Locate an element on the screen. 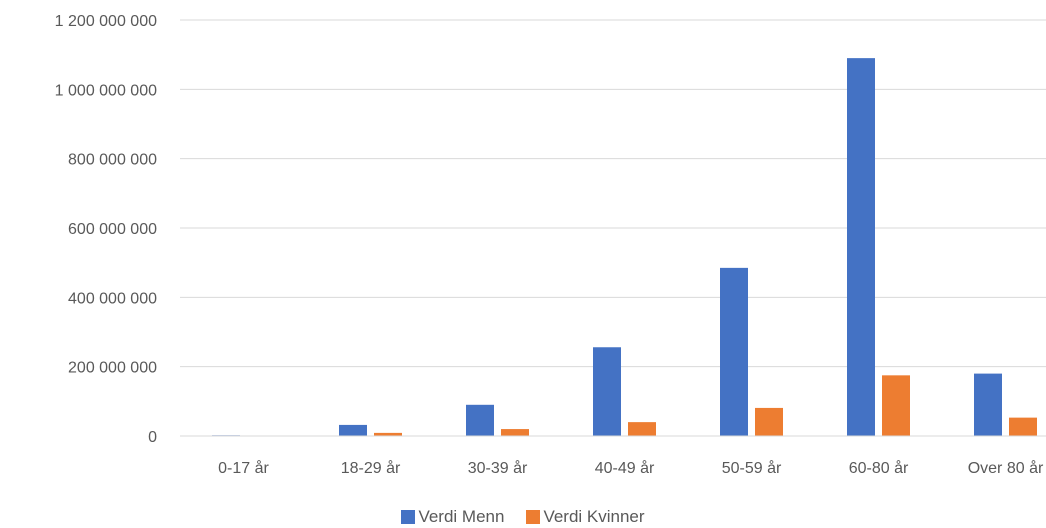  legend-label-kvinner: Verdi Kvinner is located at coordinates (594, 516).